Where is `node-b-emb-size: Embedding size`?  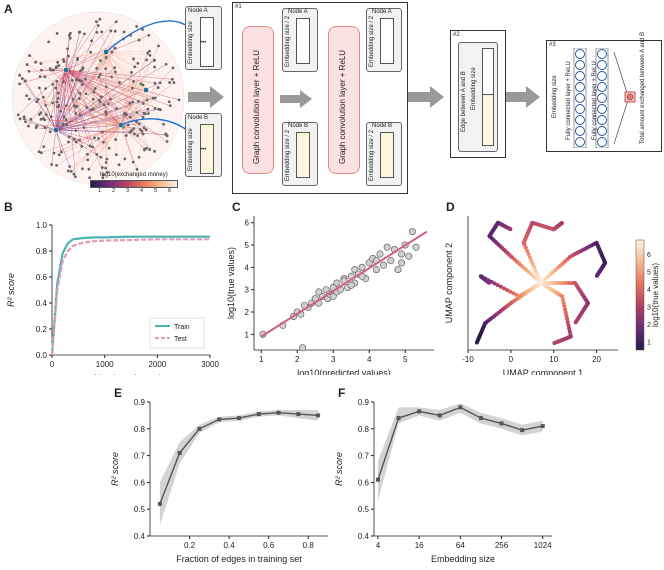 node-b-emb-size: Embedding size is located at coordinates (191, 149).